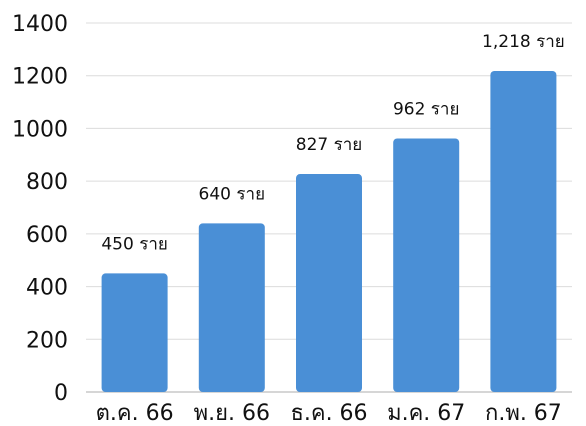 The width and height of the screenshot is (586, 426). What do you see at coordinates (426, 413) in the screenshot?
I see `x-tick-label: ม.ค. 67` at bounding box center [426, 413].